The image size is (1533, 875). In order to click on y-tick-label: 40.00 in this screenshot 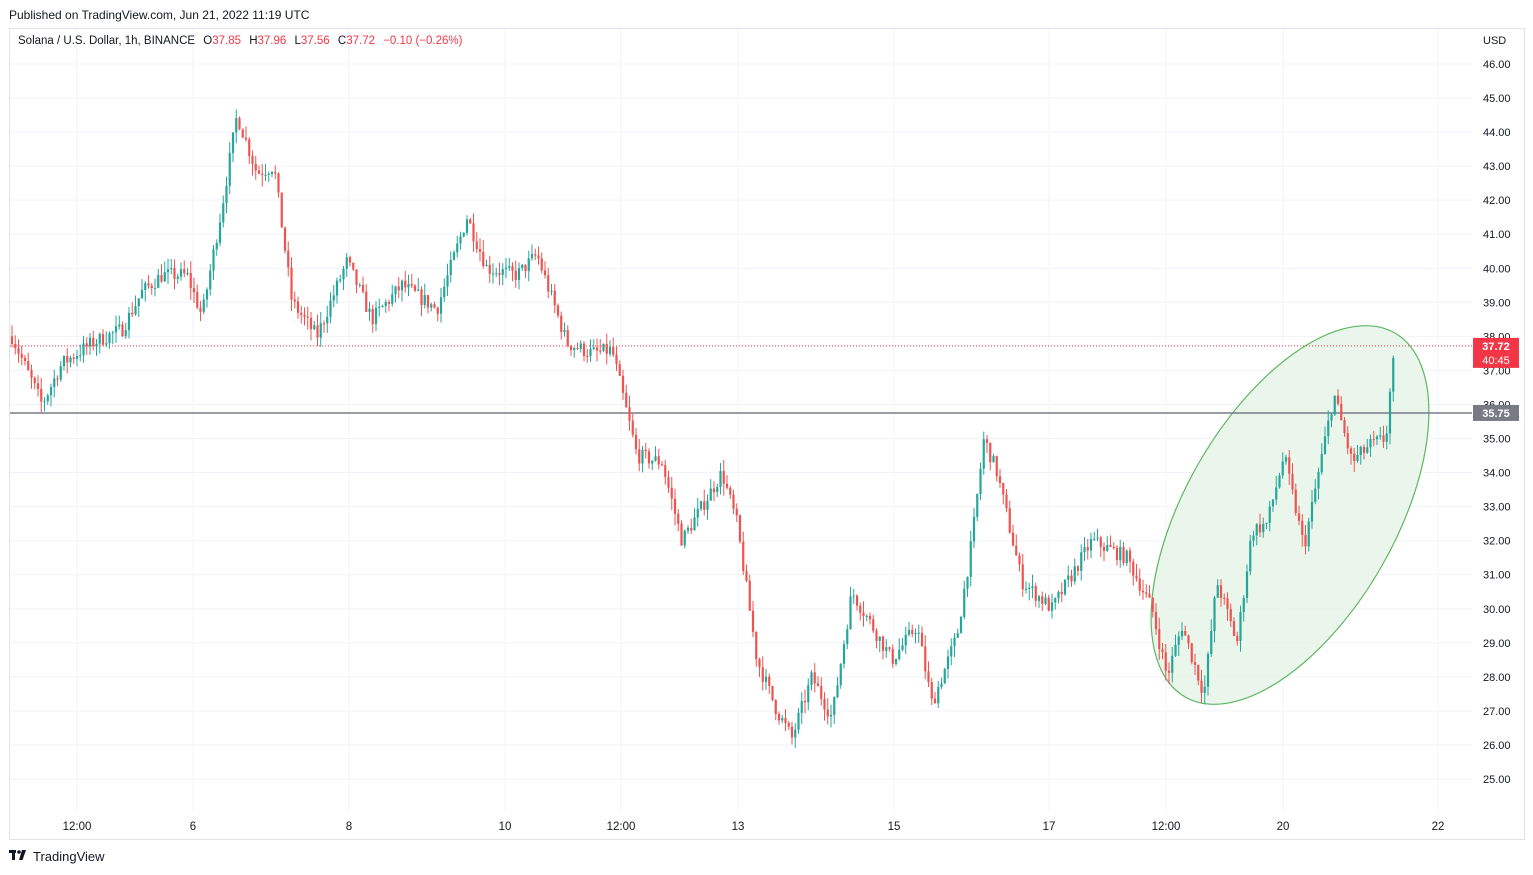, I will do `click(1497, 269)`.